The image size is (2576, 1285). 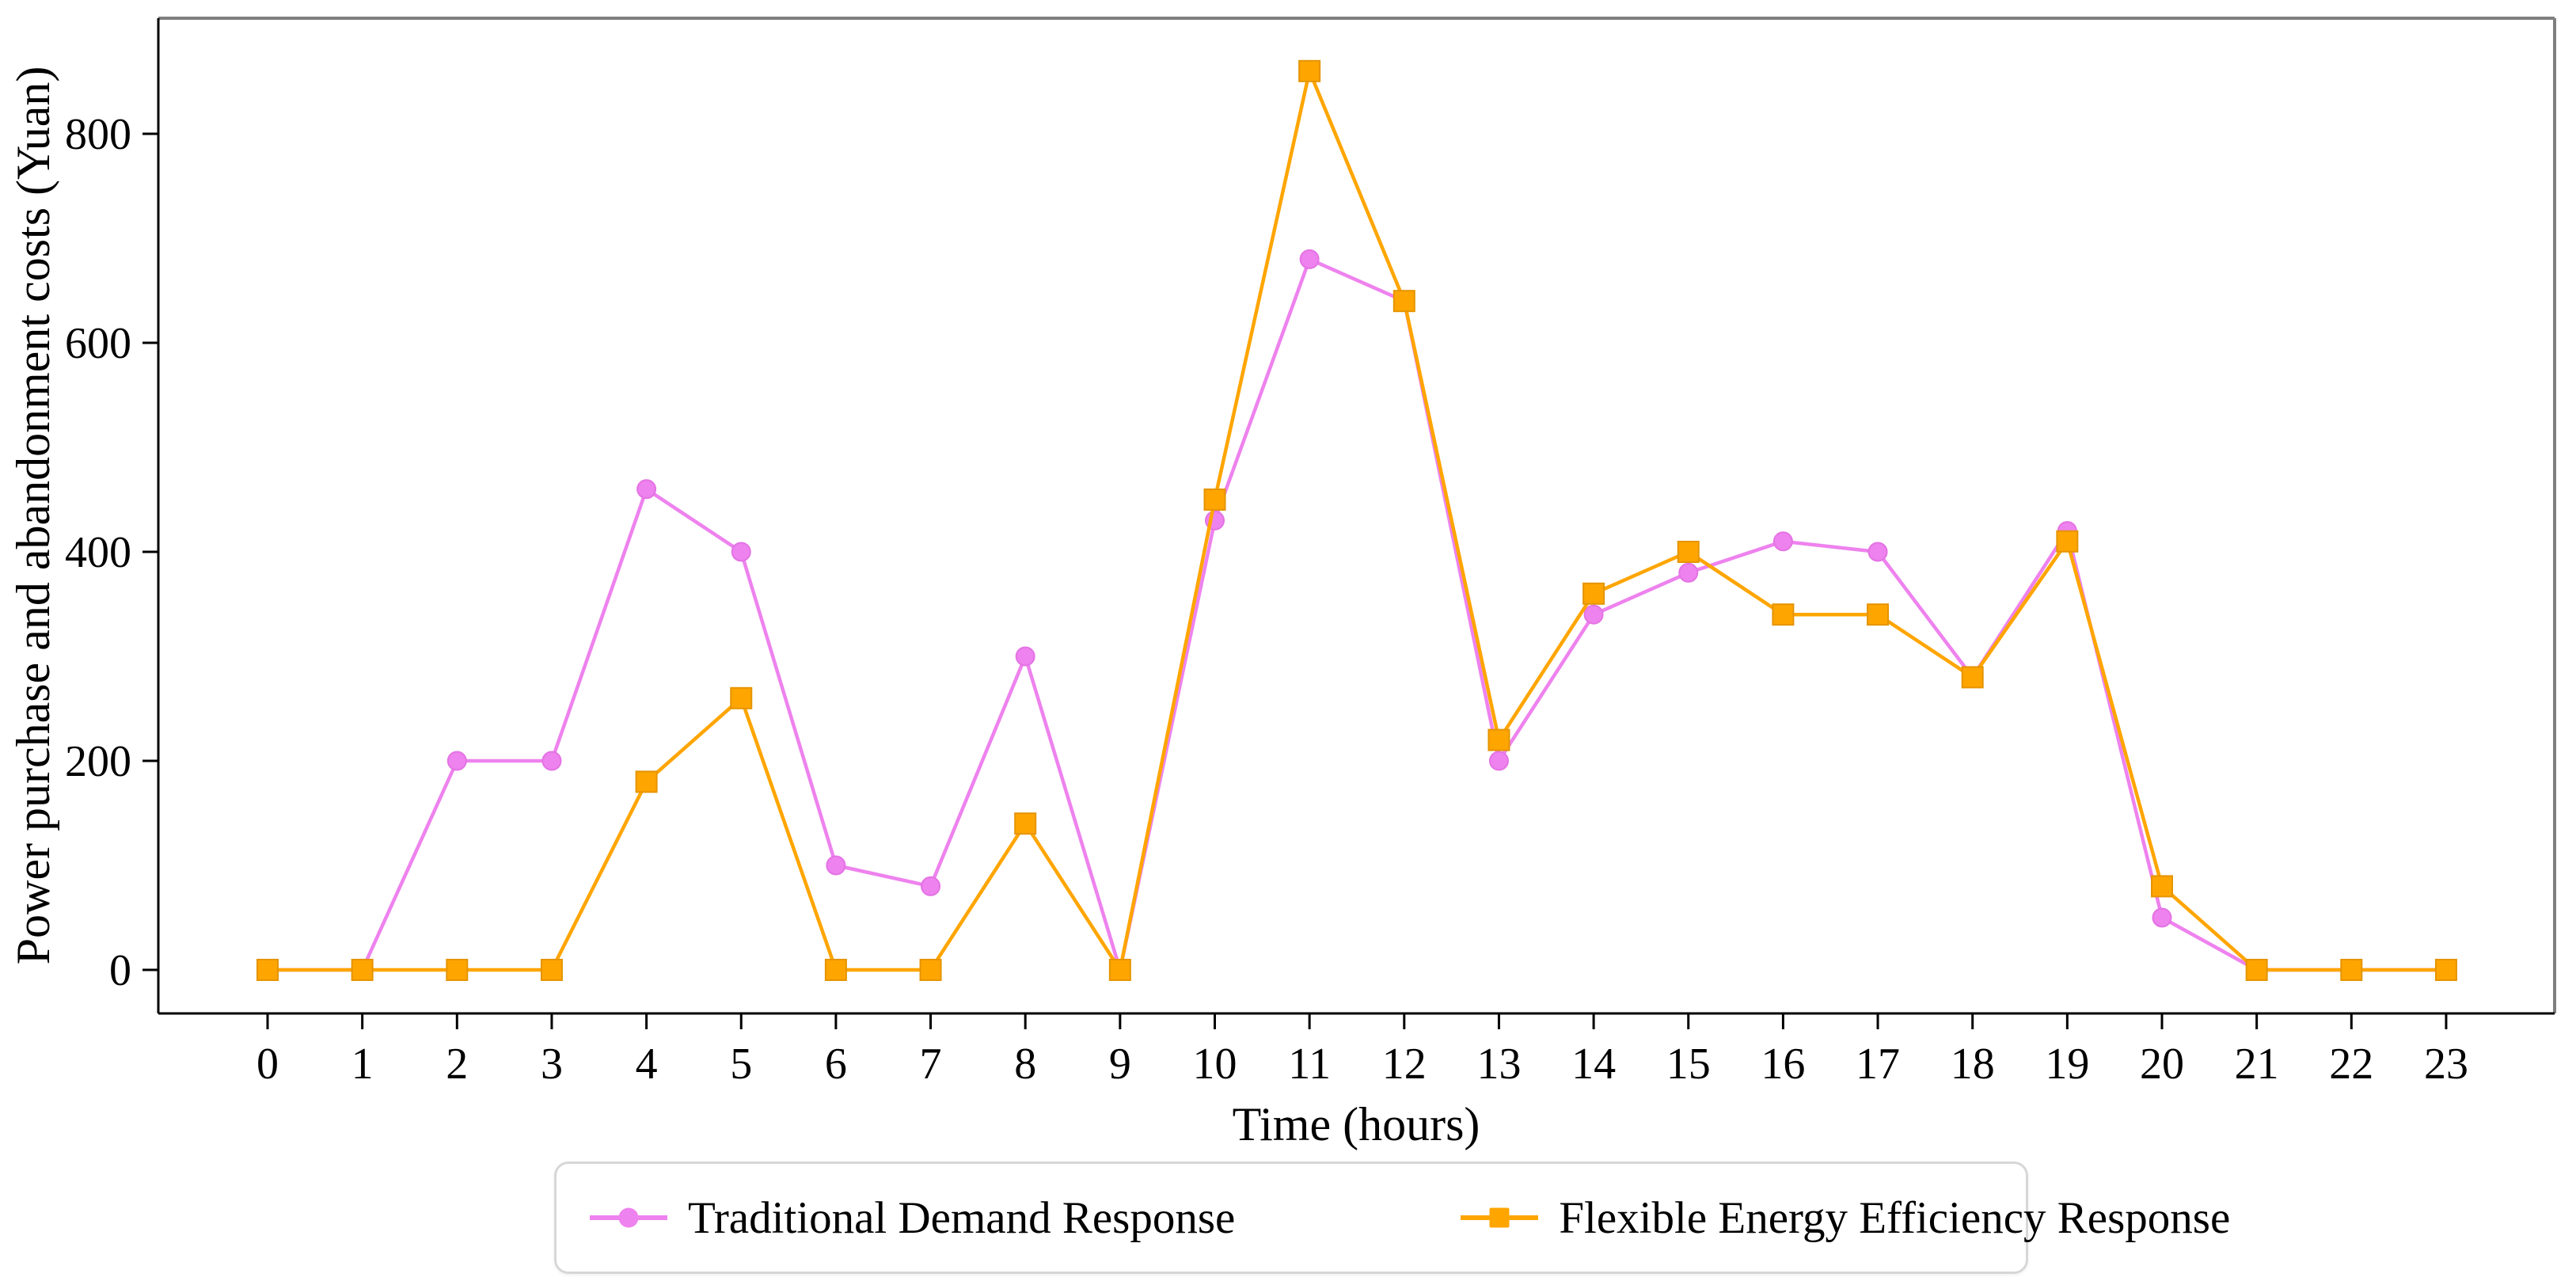 I want to click on x-tick-label: 4, so click(x=647, y=1064).